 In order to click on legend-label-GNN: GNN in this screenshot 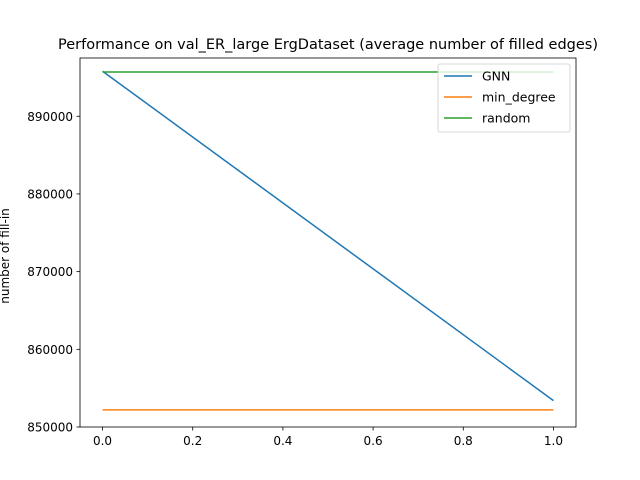, I will do `click(496, 76)`.